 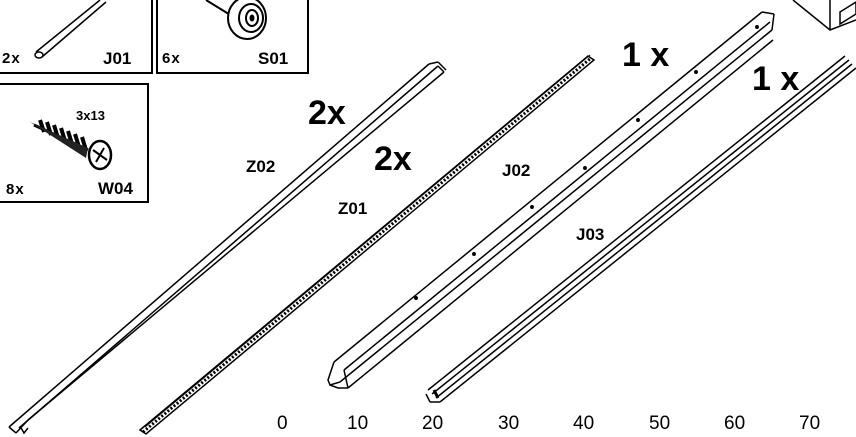 What do you see at coordinates (327, 113) in the screenshot?
I see `z02-qty: 2x` at bounding box center [327, 113].